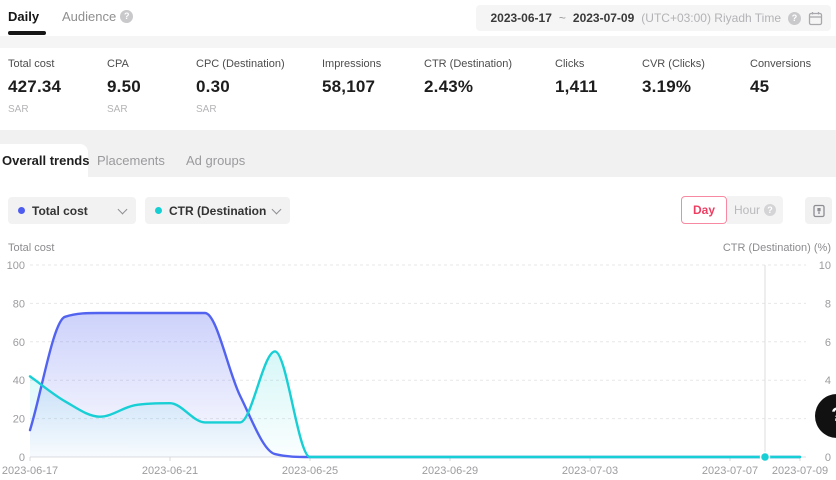 Image resolution: width=836 pixels, height=480 pixels. I want to click on tab-daily: Daily, so click(23, 16).